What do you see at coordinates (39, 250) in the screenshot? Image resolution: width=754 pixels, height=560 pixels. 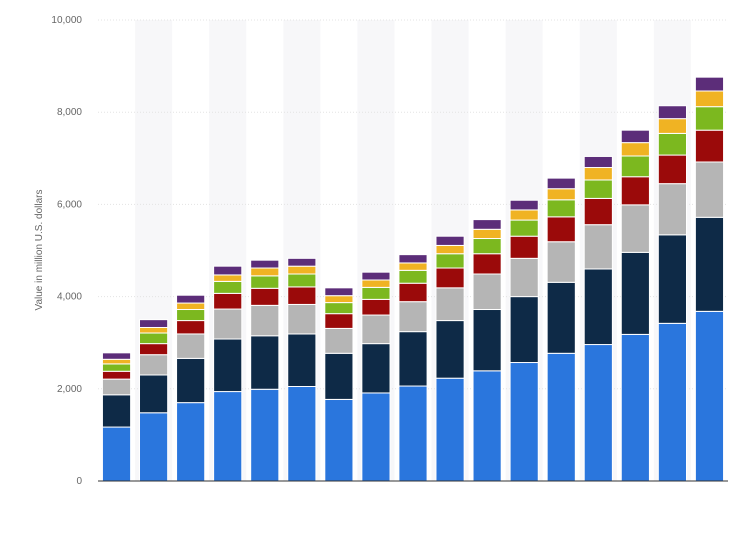 I see `y-axis-title: Value in million U.S. dollars` at bounding box center [39, 250].